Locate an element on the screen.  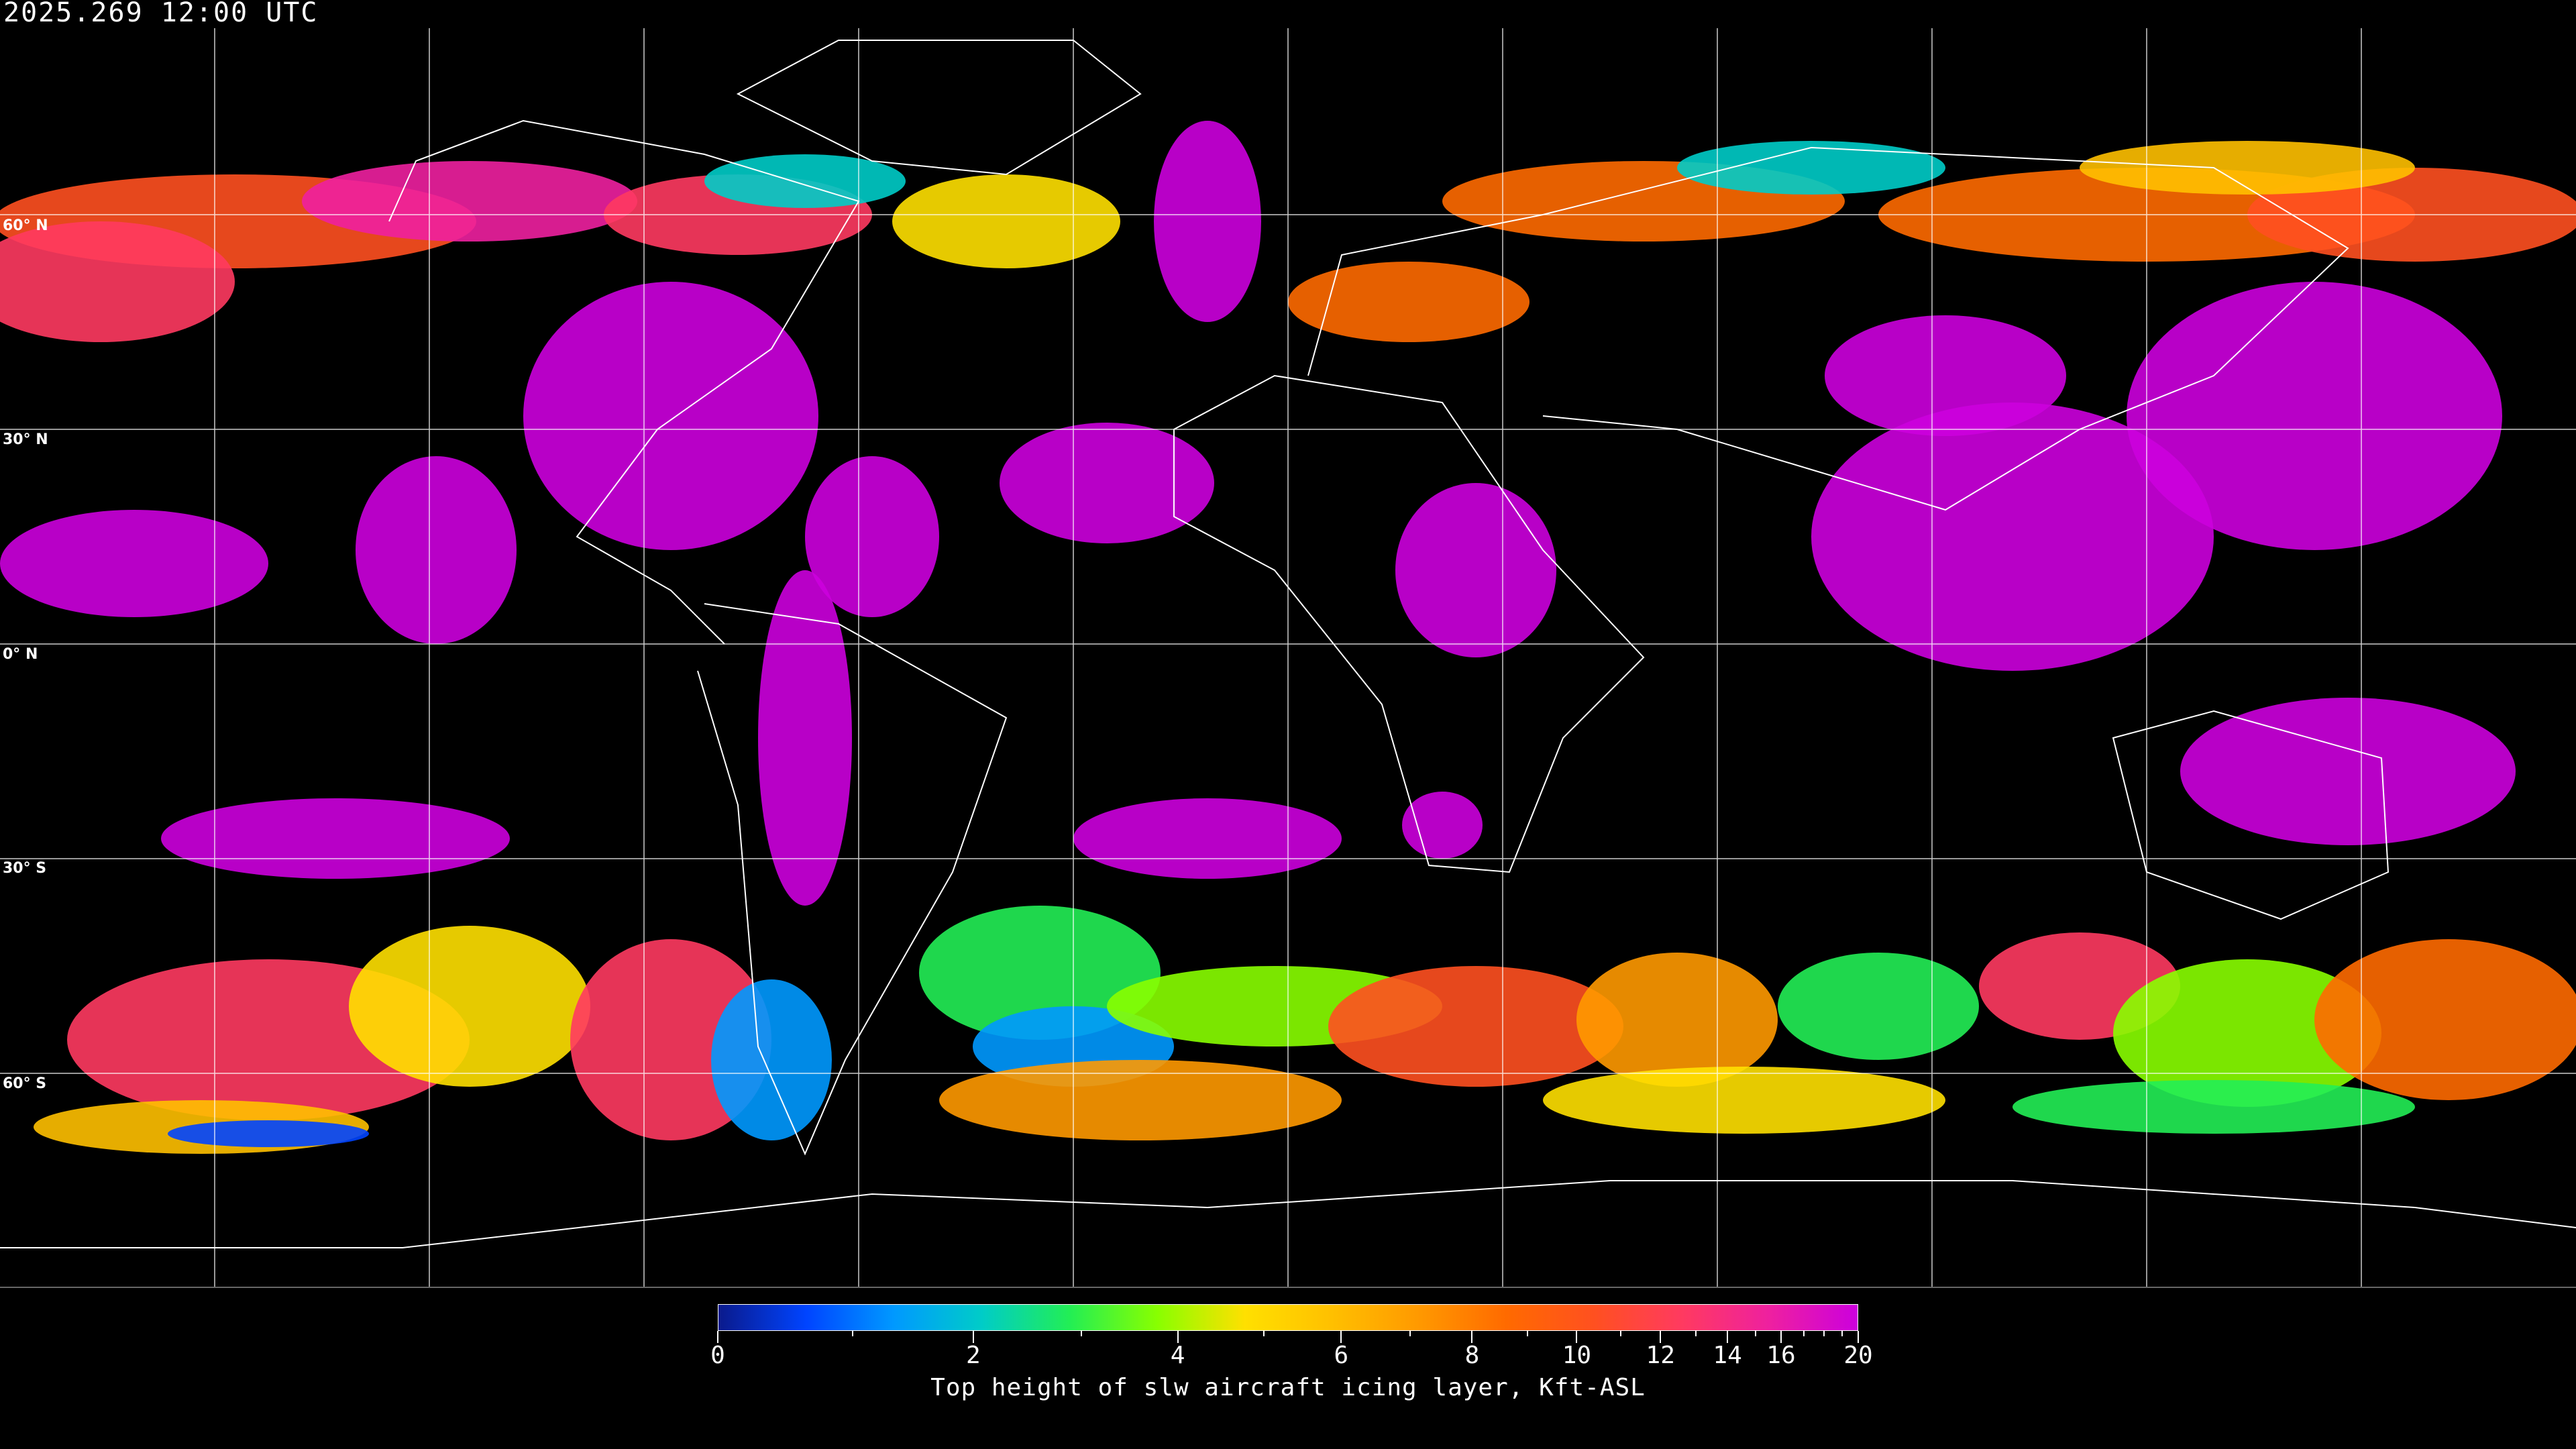
lat-label-equator: 0° N is located at coordinates (20, 654).